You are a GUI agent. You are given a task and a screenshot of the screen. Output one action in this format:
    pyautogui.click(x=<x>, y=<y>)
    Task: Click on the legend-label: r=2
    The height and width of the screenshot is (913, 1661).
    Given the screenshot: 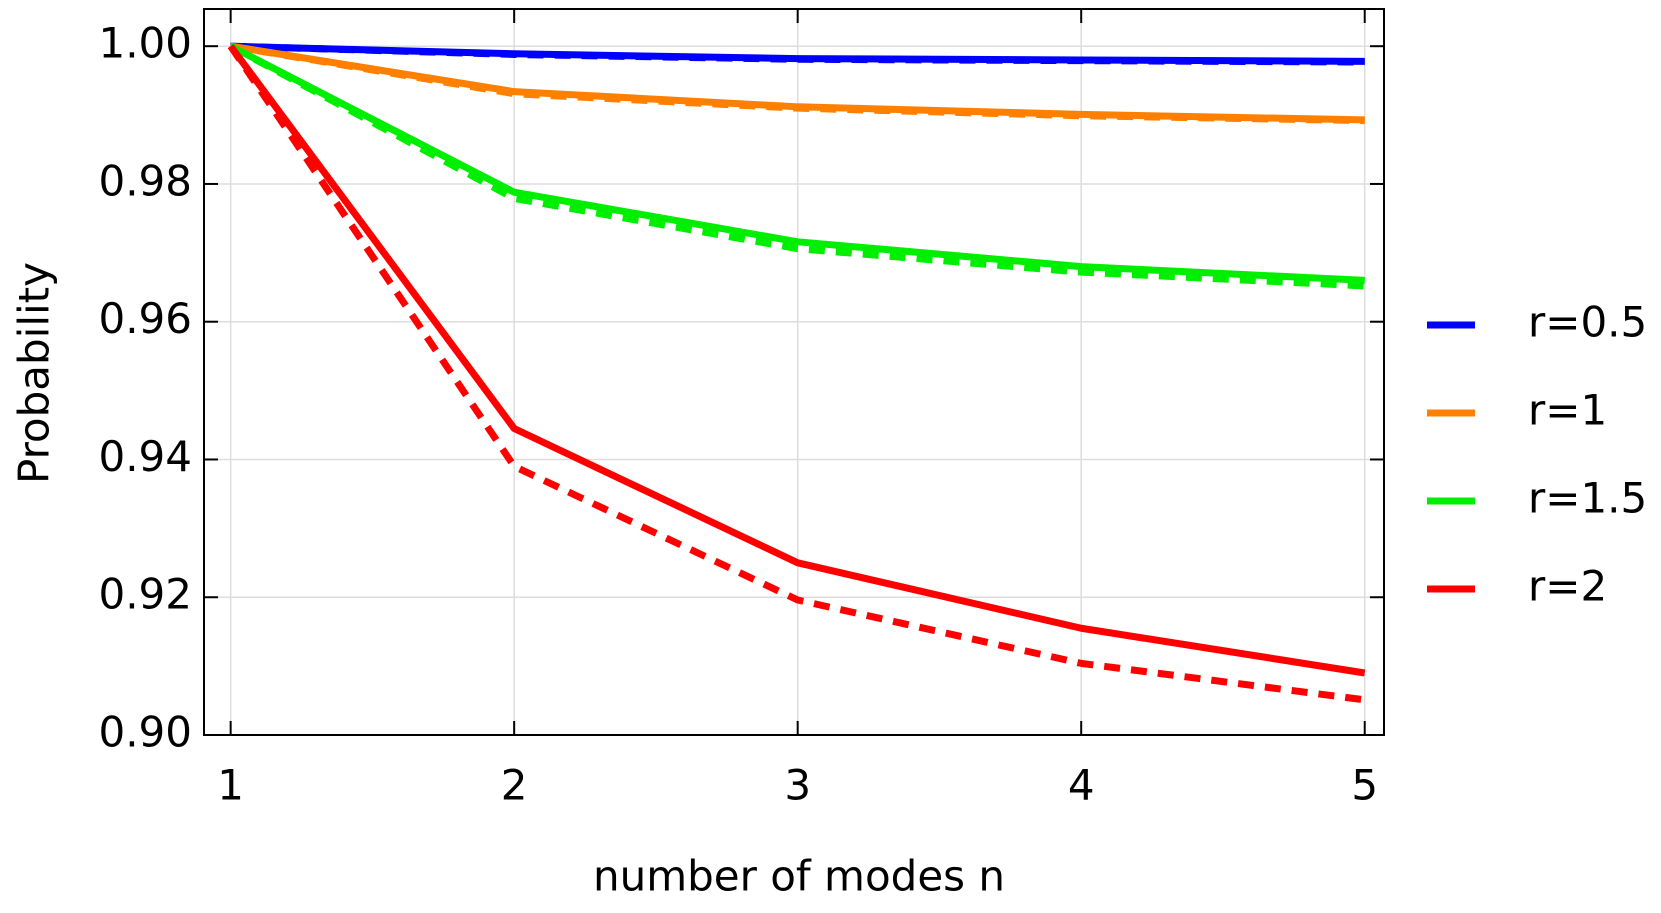 What is the action you would take?
    pyautogui.click(x=1567, y=586)
    